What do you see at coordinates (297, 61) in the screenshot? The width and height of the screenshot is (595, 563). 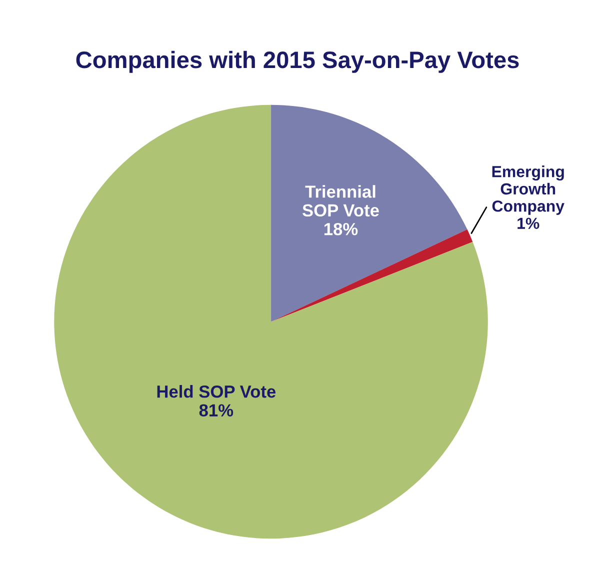 I see `chart-title: Companies with 2015 Say-on-Pay Votes` at bounding box center [297, 61].